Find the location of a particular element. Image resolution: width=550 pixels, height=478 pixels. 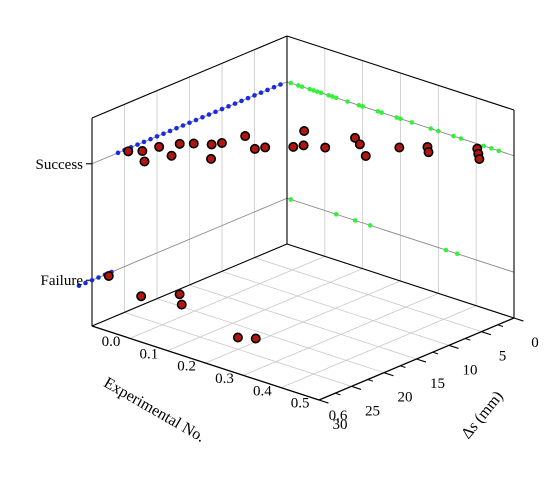

top-left-edge is located at coordinates (189, 77).